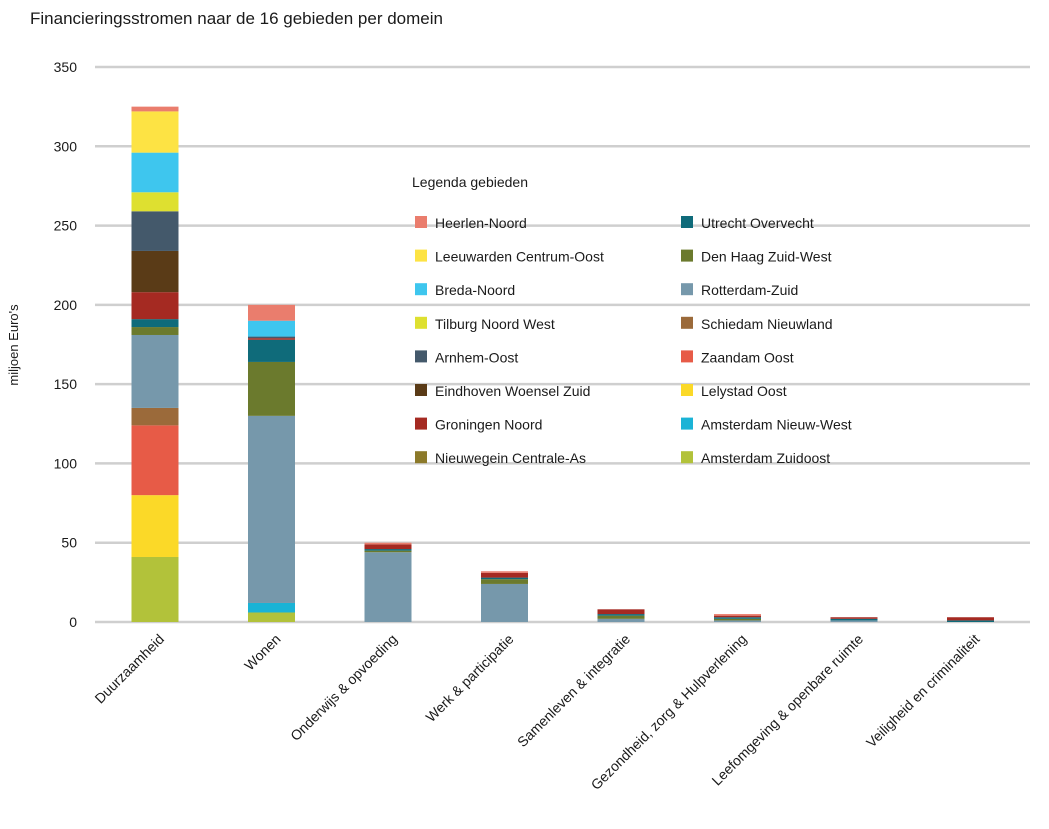 This screenshot has width=1049, height=829. What do you see at coordinates (129, 669) in the screenshot?
I see `x-tick-label: Duurzaamheid` at bounding box center [129, 669].